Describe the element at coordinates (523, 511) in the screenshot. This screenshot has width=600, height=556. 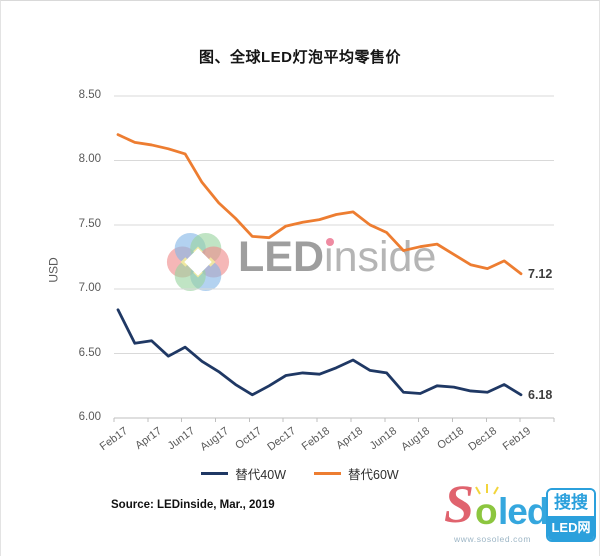
I see `sosoled-logo-led: led` at that location.